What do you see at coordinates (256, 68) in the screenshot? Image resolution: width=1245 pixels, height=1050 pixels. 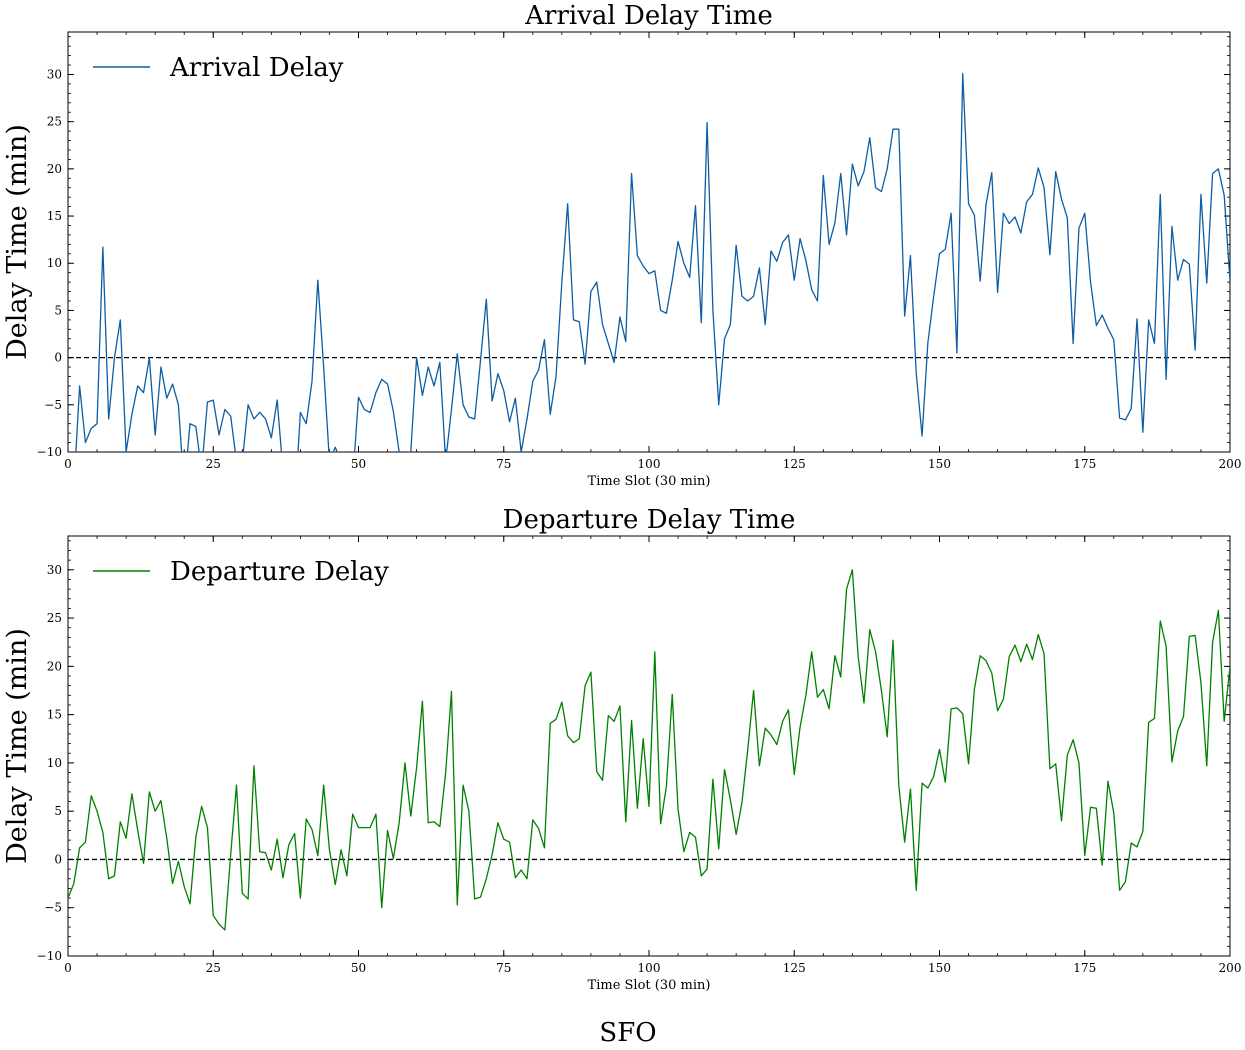 I see `legend-label: Arrival Delay` at bounding box center [256, 68].